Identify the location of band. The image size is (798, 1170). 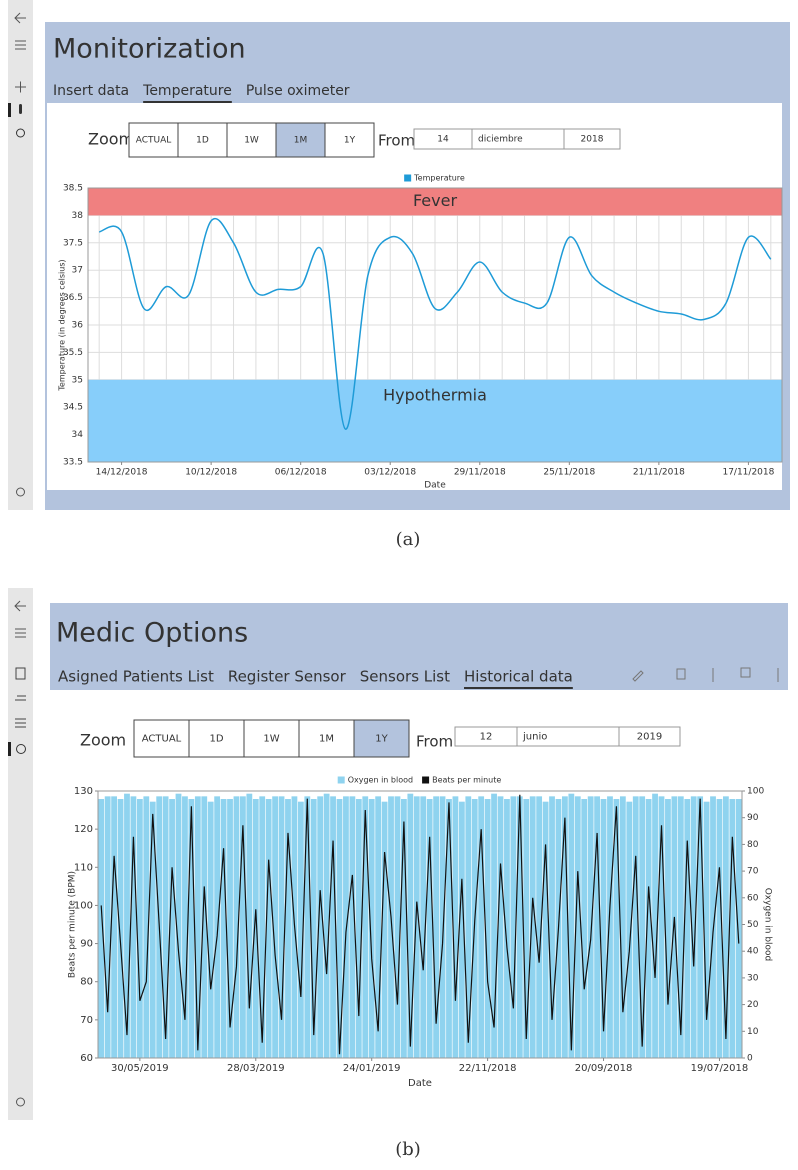
(435, 420).